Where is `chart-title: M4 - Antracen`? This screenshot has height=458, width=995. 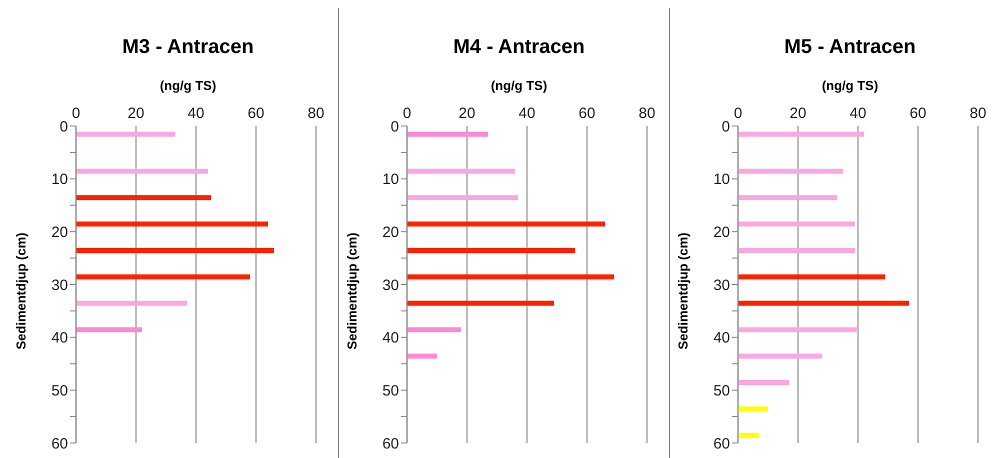 chart-title: M4 - Antracen is located at coordinates (519, 47).